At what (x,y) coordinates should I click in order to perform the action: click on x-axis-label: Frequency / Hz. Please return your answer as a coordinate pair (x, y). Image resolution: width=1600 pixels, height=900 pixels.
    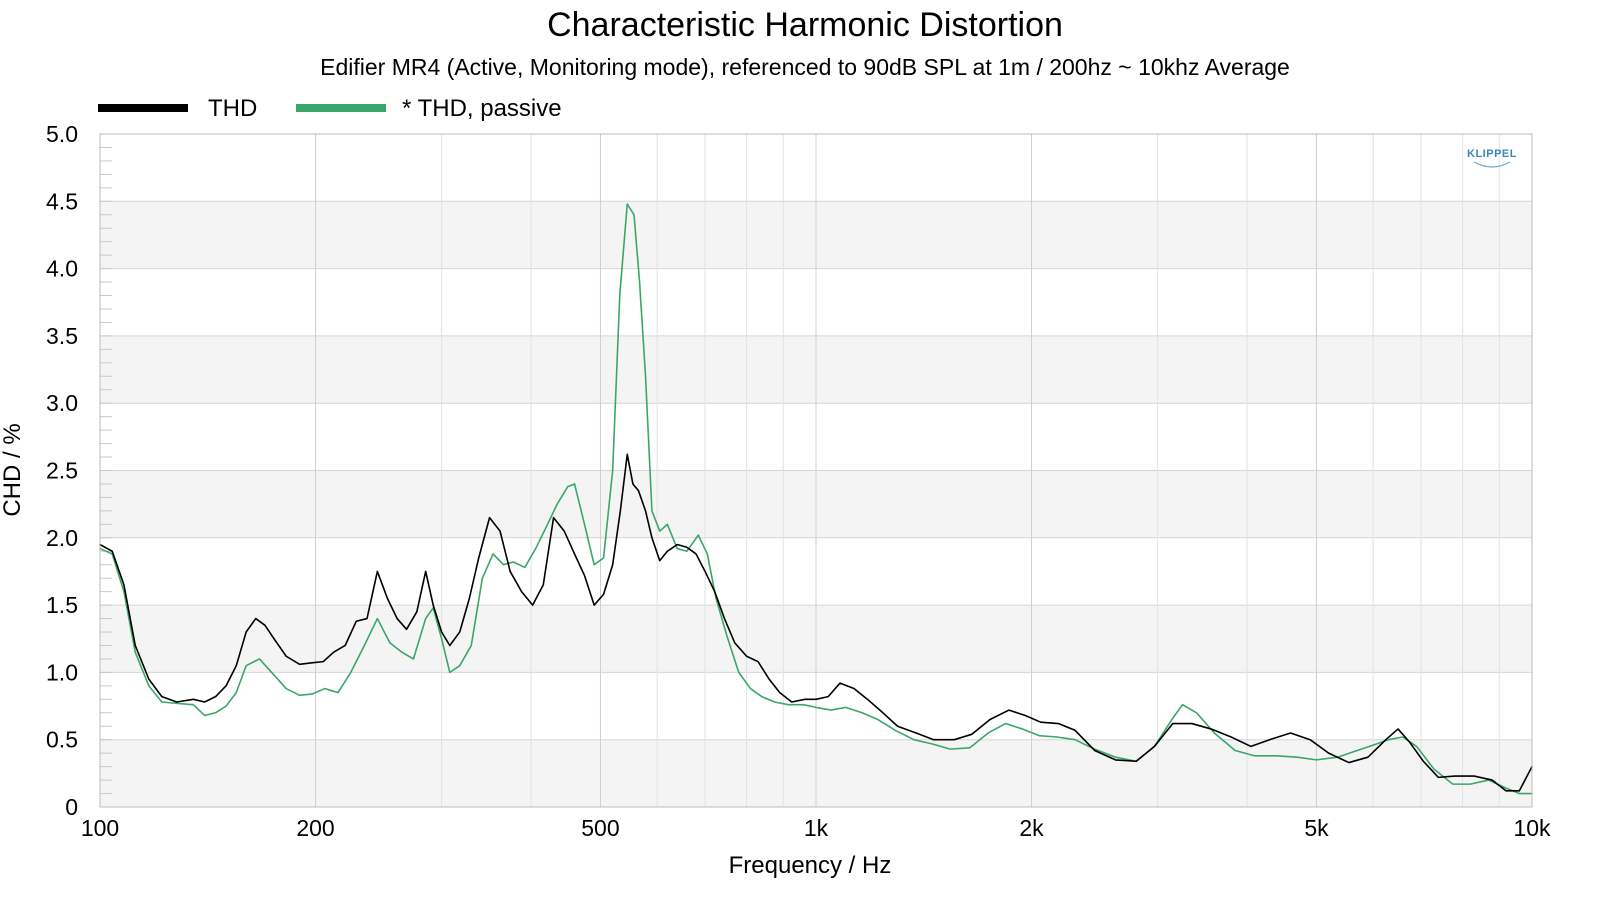
    Looking at the image, I should click on (810, 865).